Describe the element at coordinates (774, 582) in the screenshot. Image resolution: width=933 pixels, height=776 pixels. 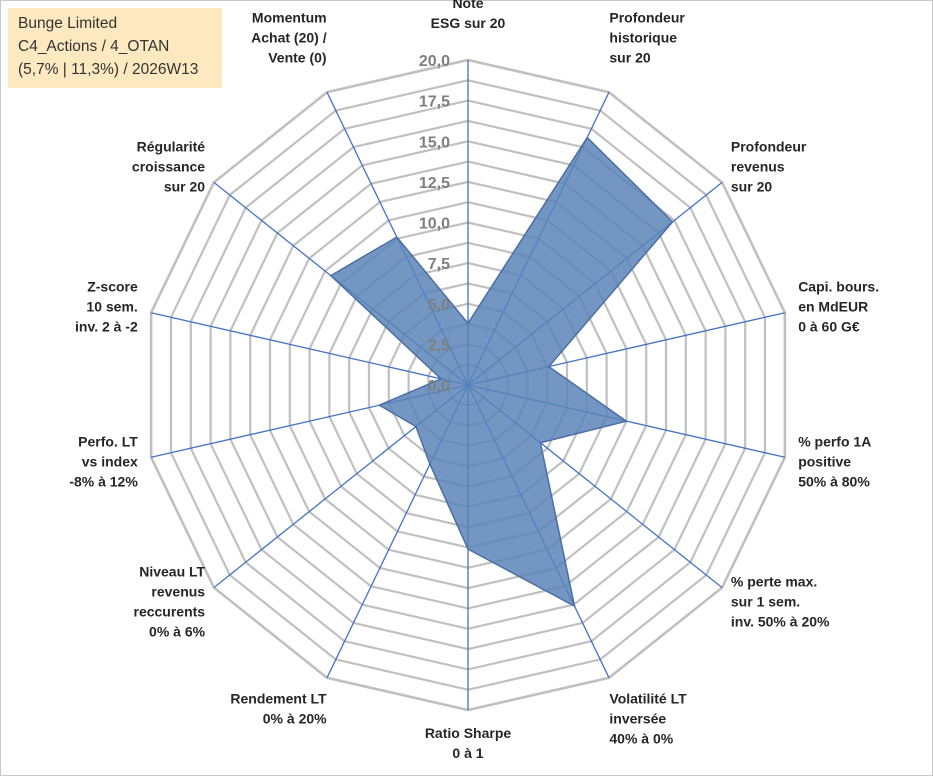
I see `axis-label-line: % perte max.` at that location.